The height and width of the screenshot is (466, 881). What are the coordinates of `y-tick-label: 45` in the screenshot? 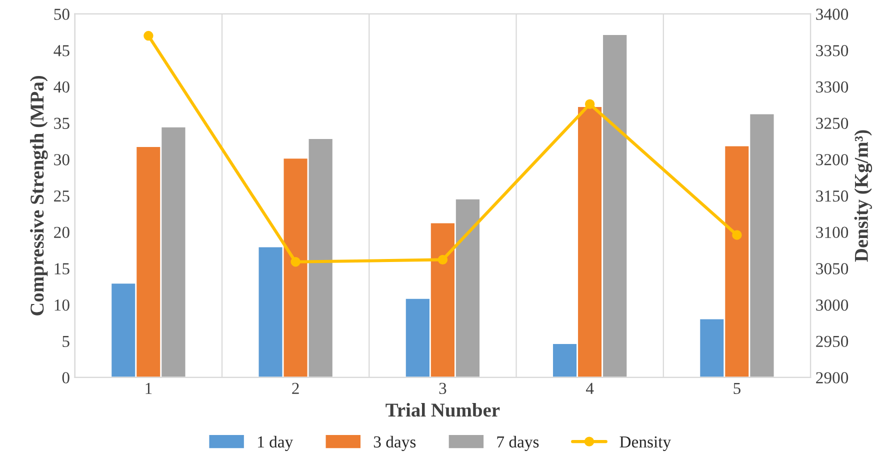 It's located at (62, 50).